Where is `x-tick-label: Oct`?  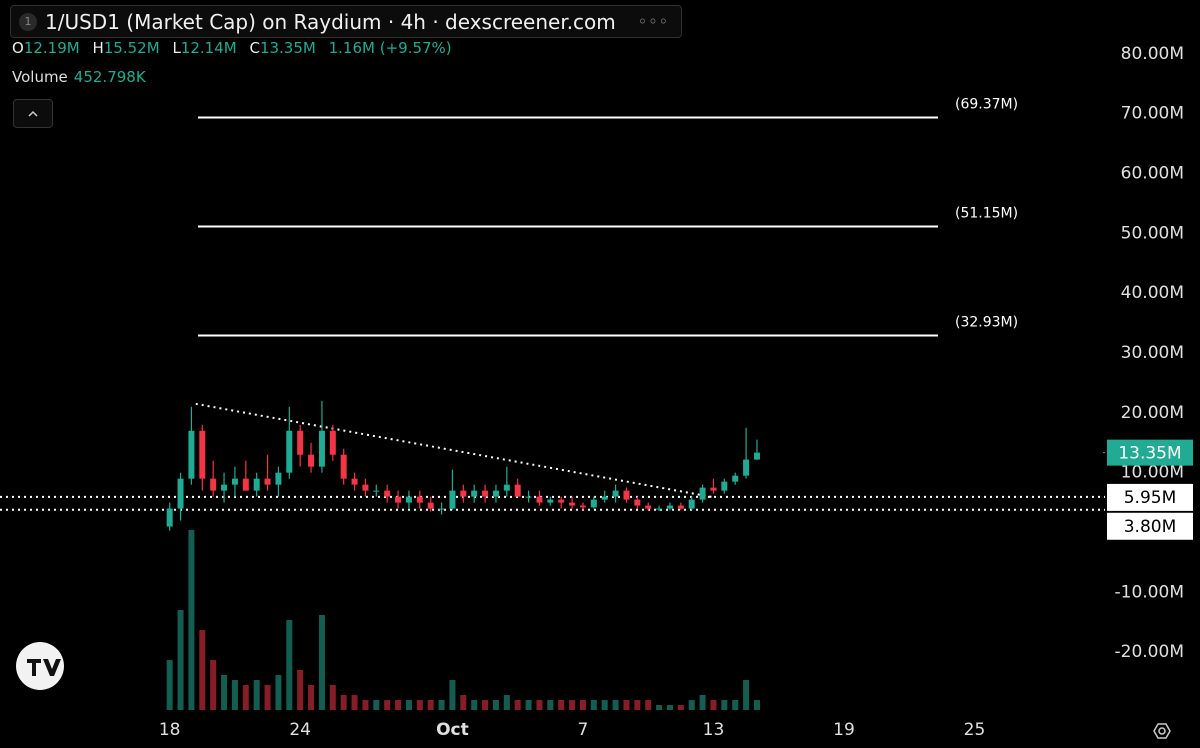
x-tick-label: Oct is located at coordinates (452, 730).